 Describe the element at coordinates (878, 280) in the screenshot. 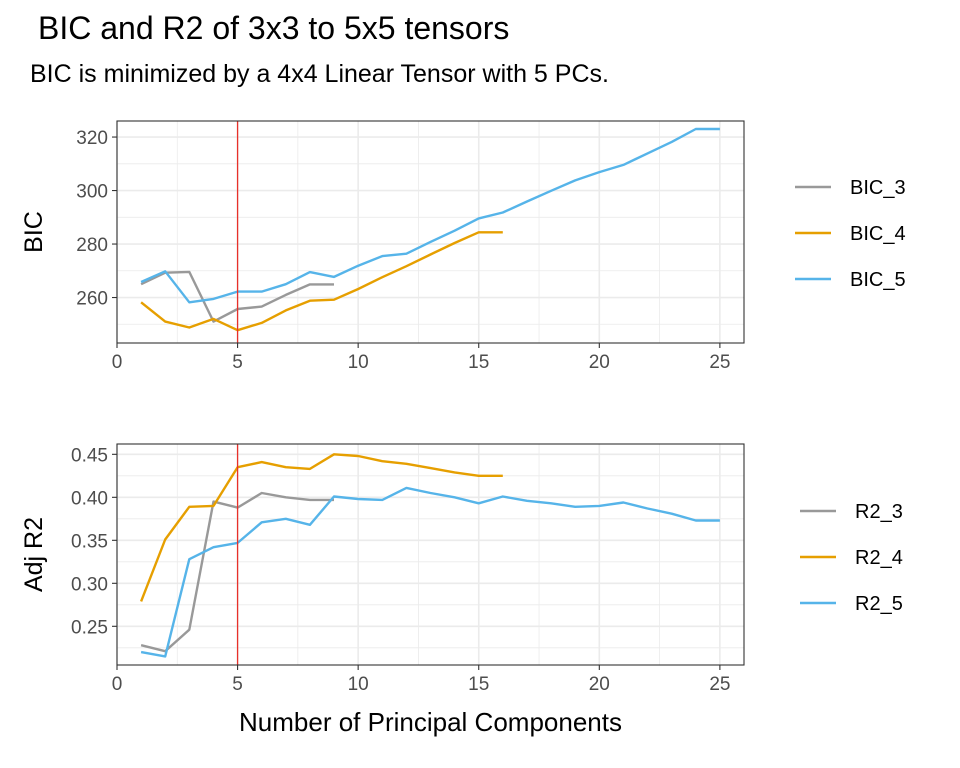

I see `legend-label-BIC_5: BIC_5` at that location.